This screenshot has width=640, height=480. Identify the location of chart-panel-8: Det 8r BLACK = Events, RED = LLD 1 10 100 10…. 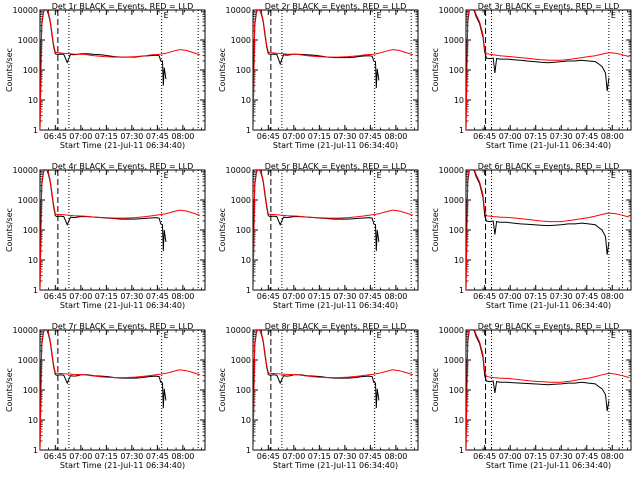
(318, 396).